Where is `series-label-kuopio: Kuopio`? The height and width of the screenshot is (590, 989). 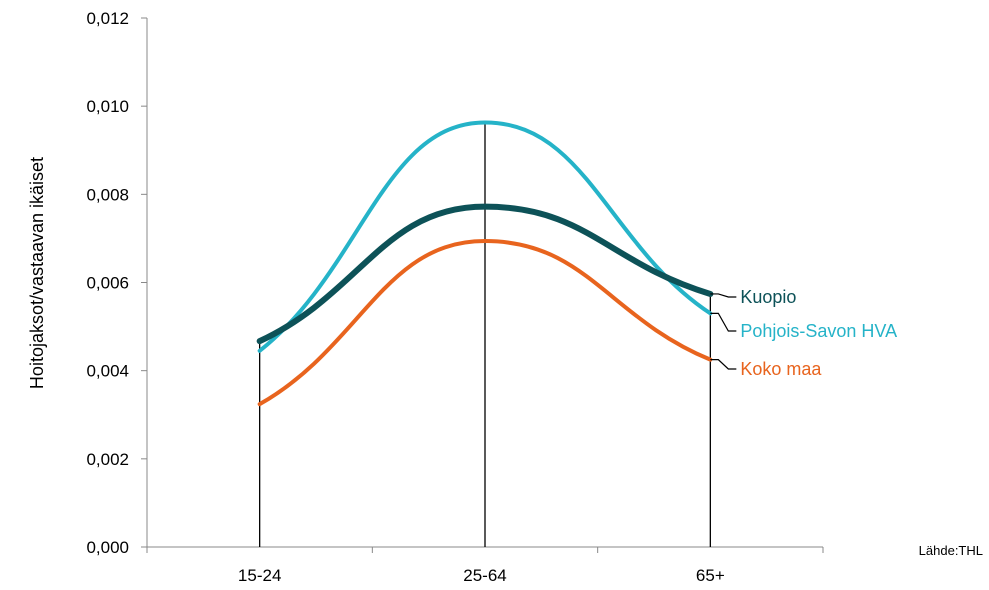
series-label-kuopio: Kuopio is located at coordinates (768, 297).